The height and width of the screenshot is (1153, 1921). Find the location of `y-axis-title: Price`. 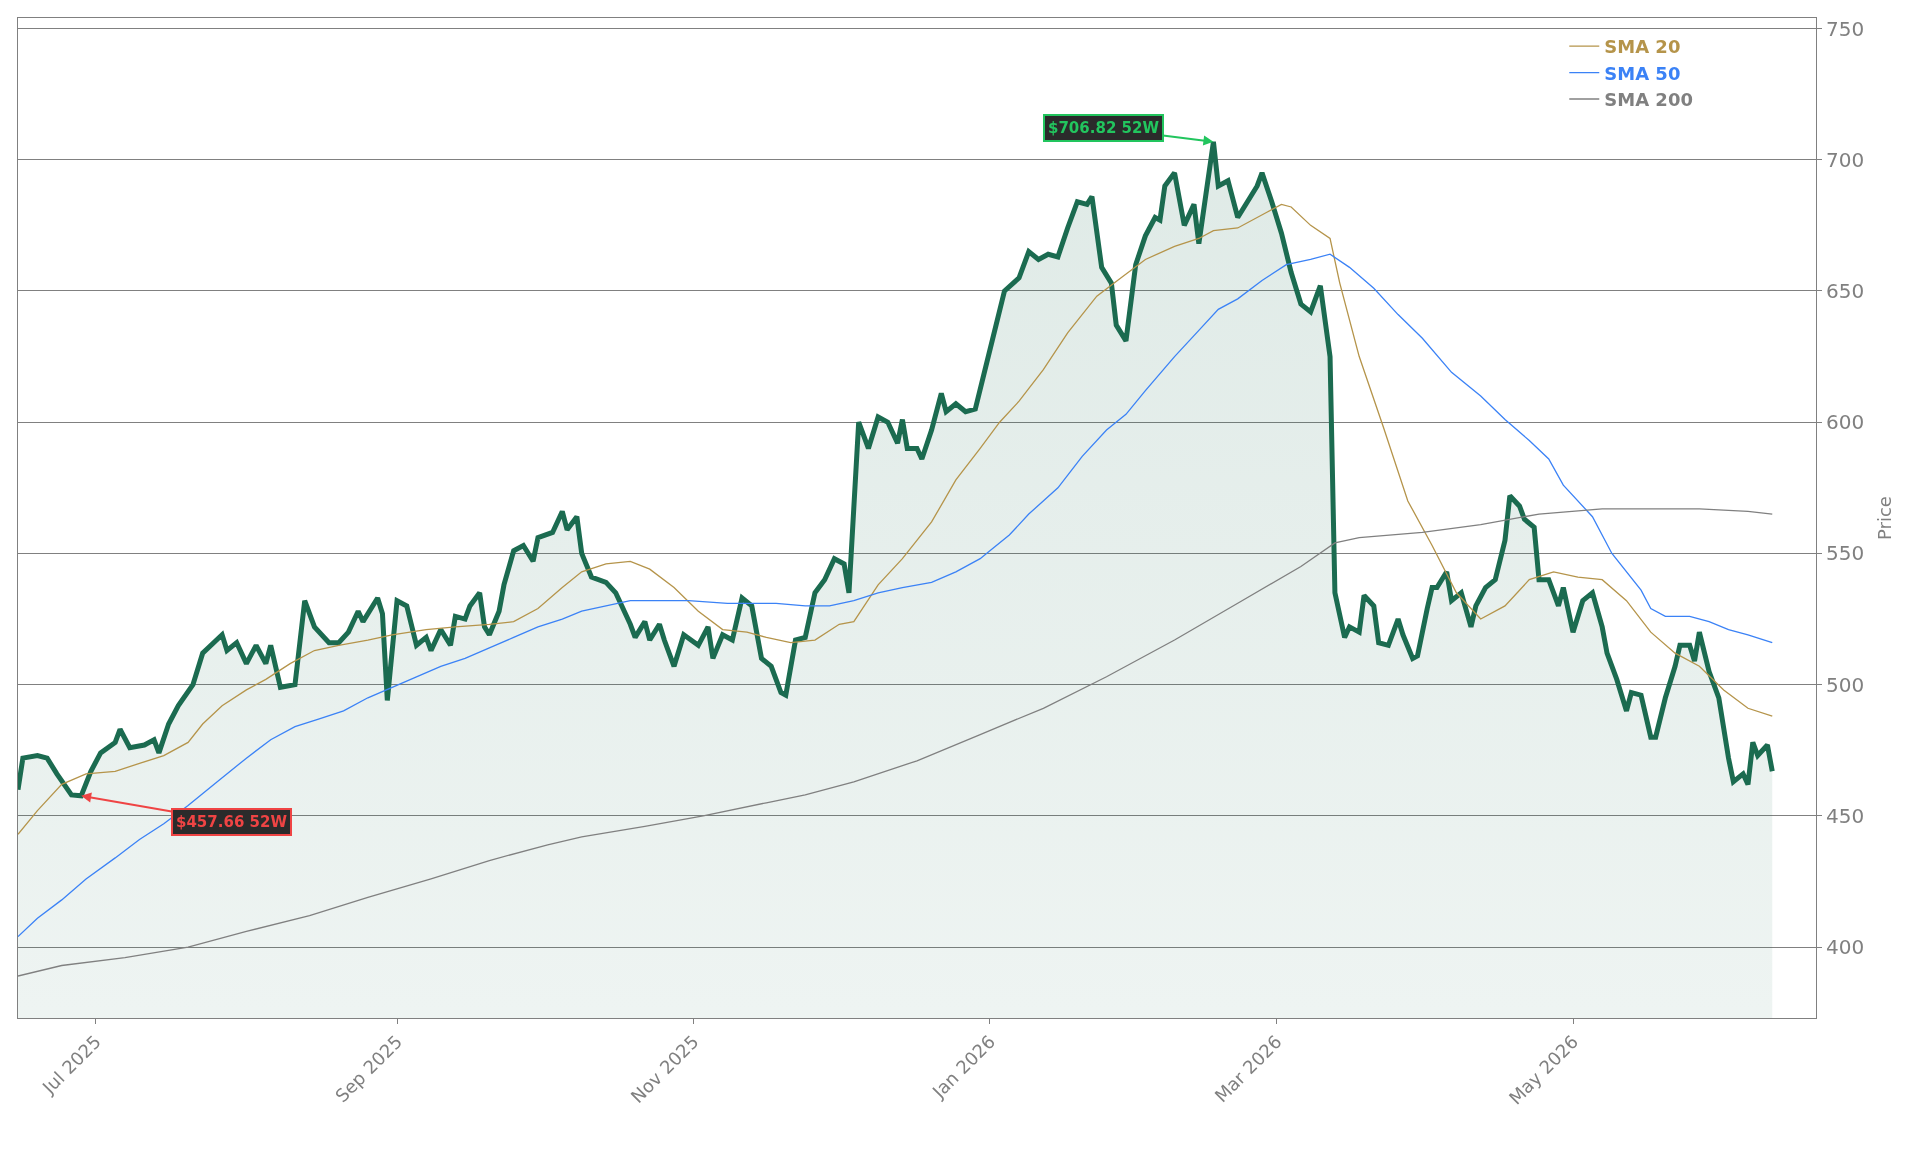

y-axis-title: Price is located at coordinates (1885, 518).